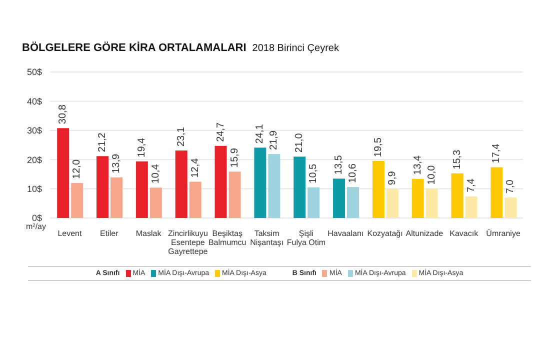  I want to click on data-label: 21,2, so click(102, 142).